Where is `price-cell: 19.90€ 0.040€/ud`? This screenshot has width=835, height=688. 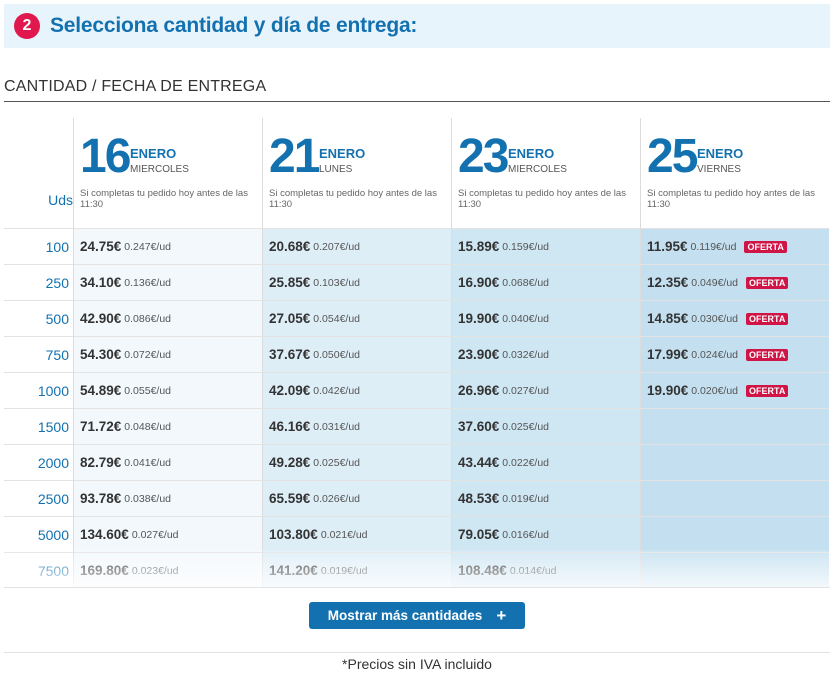 price-cell: 19.90€ 0.040€/ud is located at coordinates (545, 318).